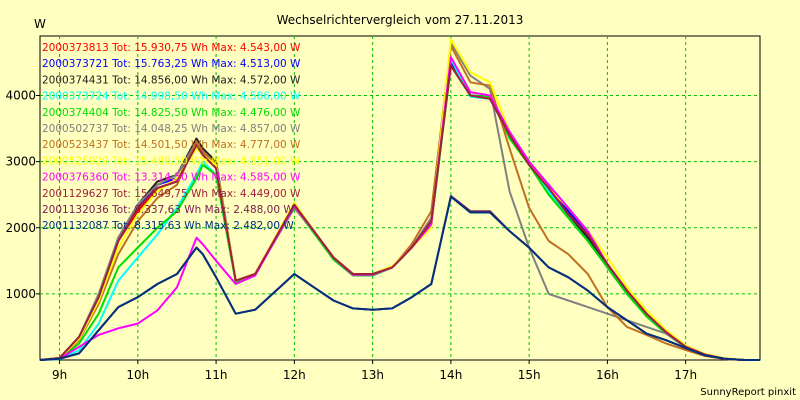 This screenshot has height=400, width=800. What do you see at coordinates (450, 375) in the screenshot?
I see `x-tick-label: 14h` at bounding box center [450, 375].